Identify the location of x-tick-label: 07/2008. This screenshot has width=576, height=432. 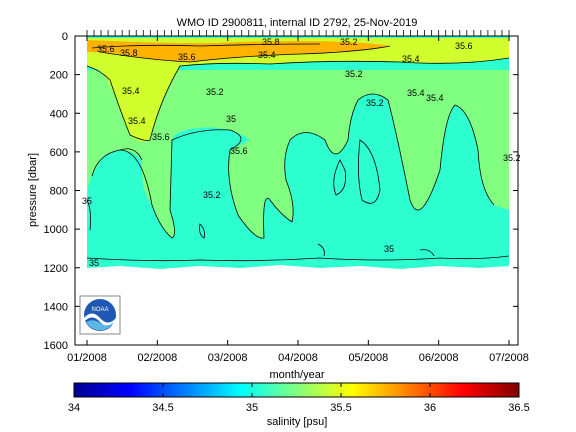
(509, 358).